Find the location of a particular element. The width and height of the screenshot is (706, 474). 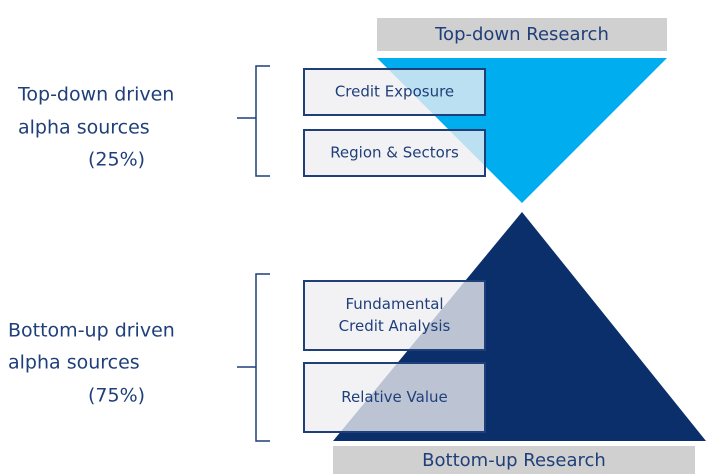

banner-title: Top-down Research is located at coordinates (521, 34).